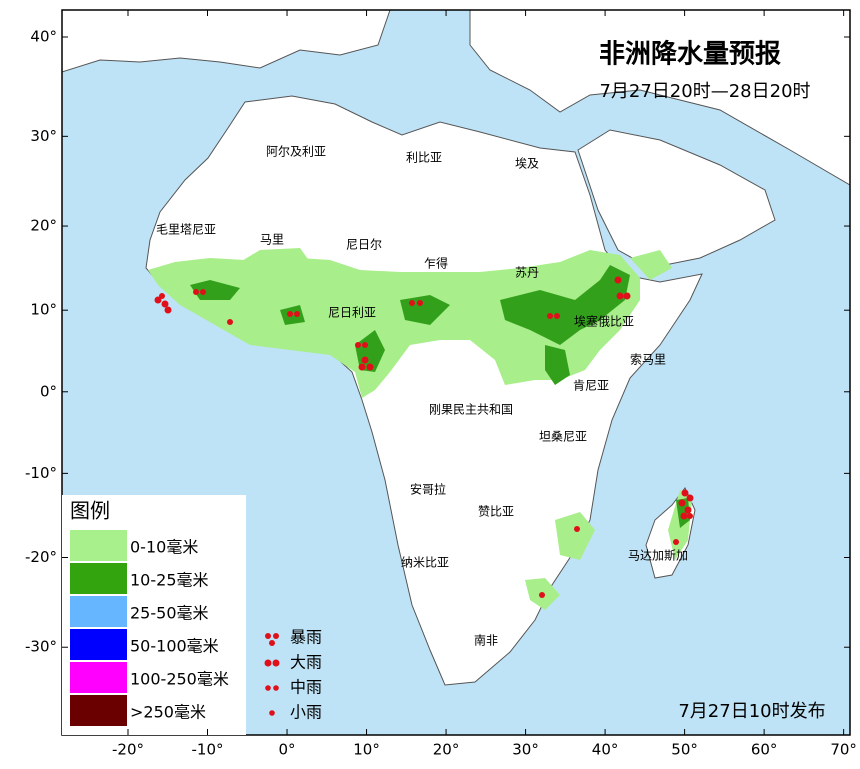 The height and width of the screenshot is (769, 860). I want to click on country-label: 肯尼亚, so click(591, 386).